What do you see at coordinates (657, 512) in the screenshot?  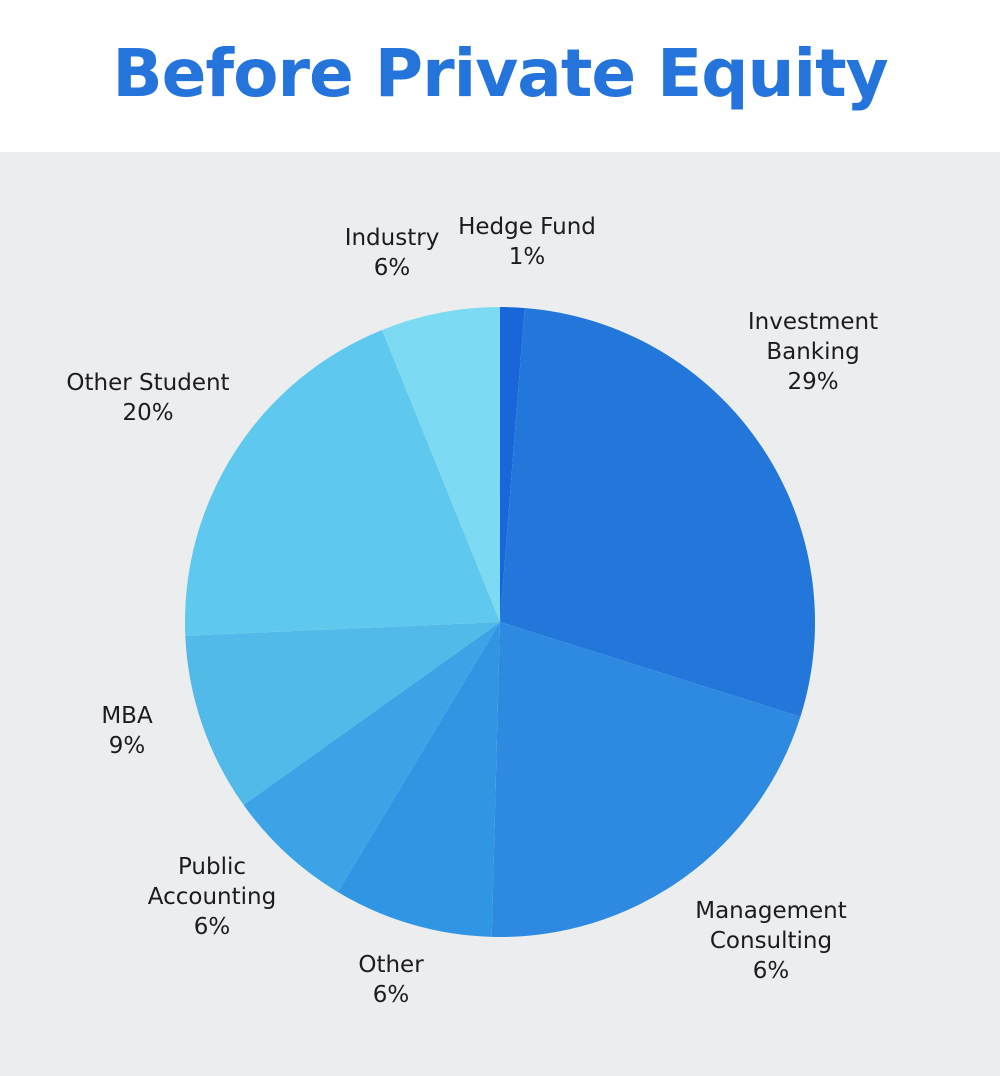 I see `pie-slice-investment-banking` at bounding box center [657, 512].